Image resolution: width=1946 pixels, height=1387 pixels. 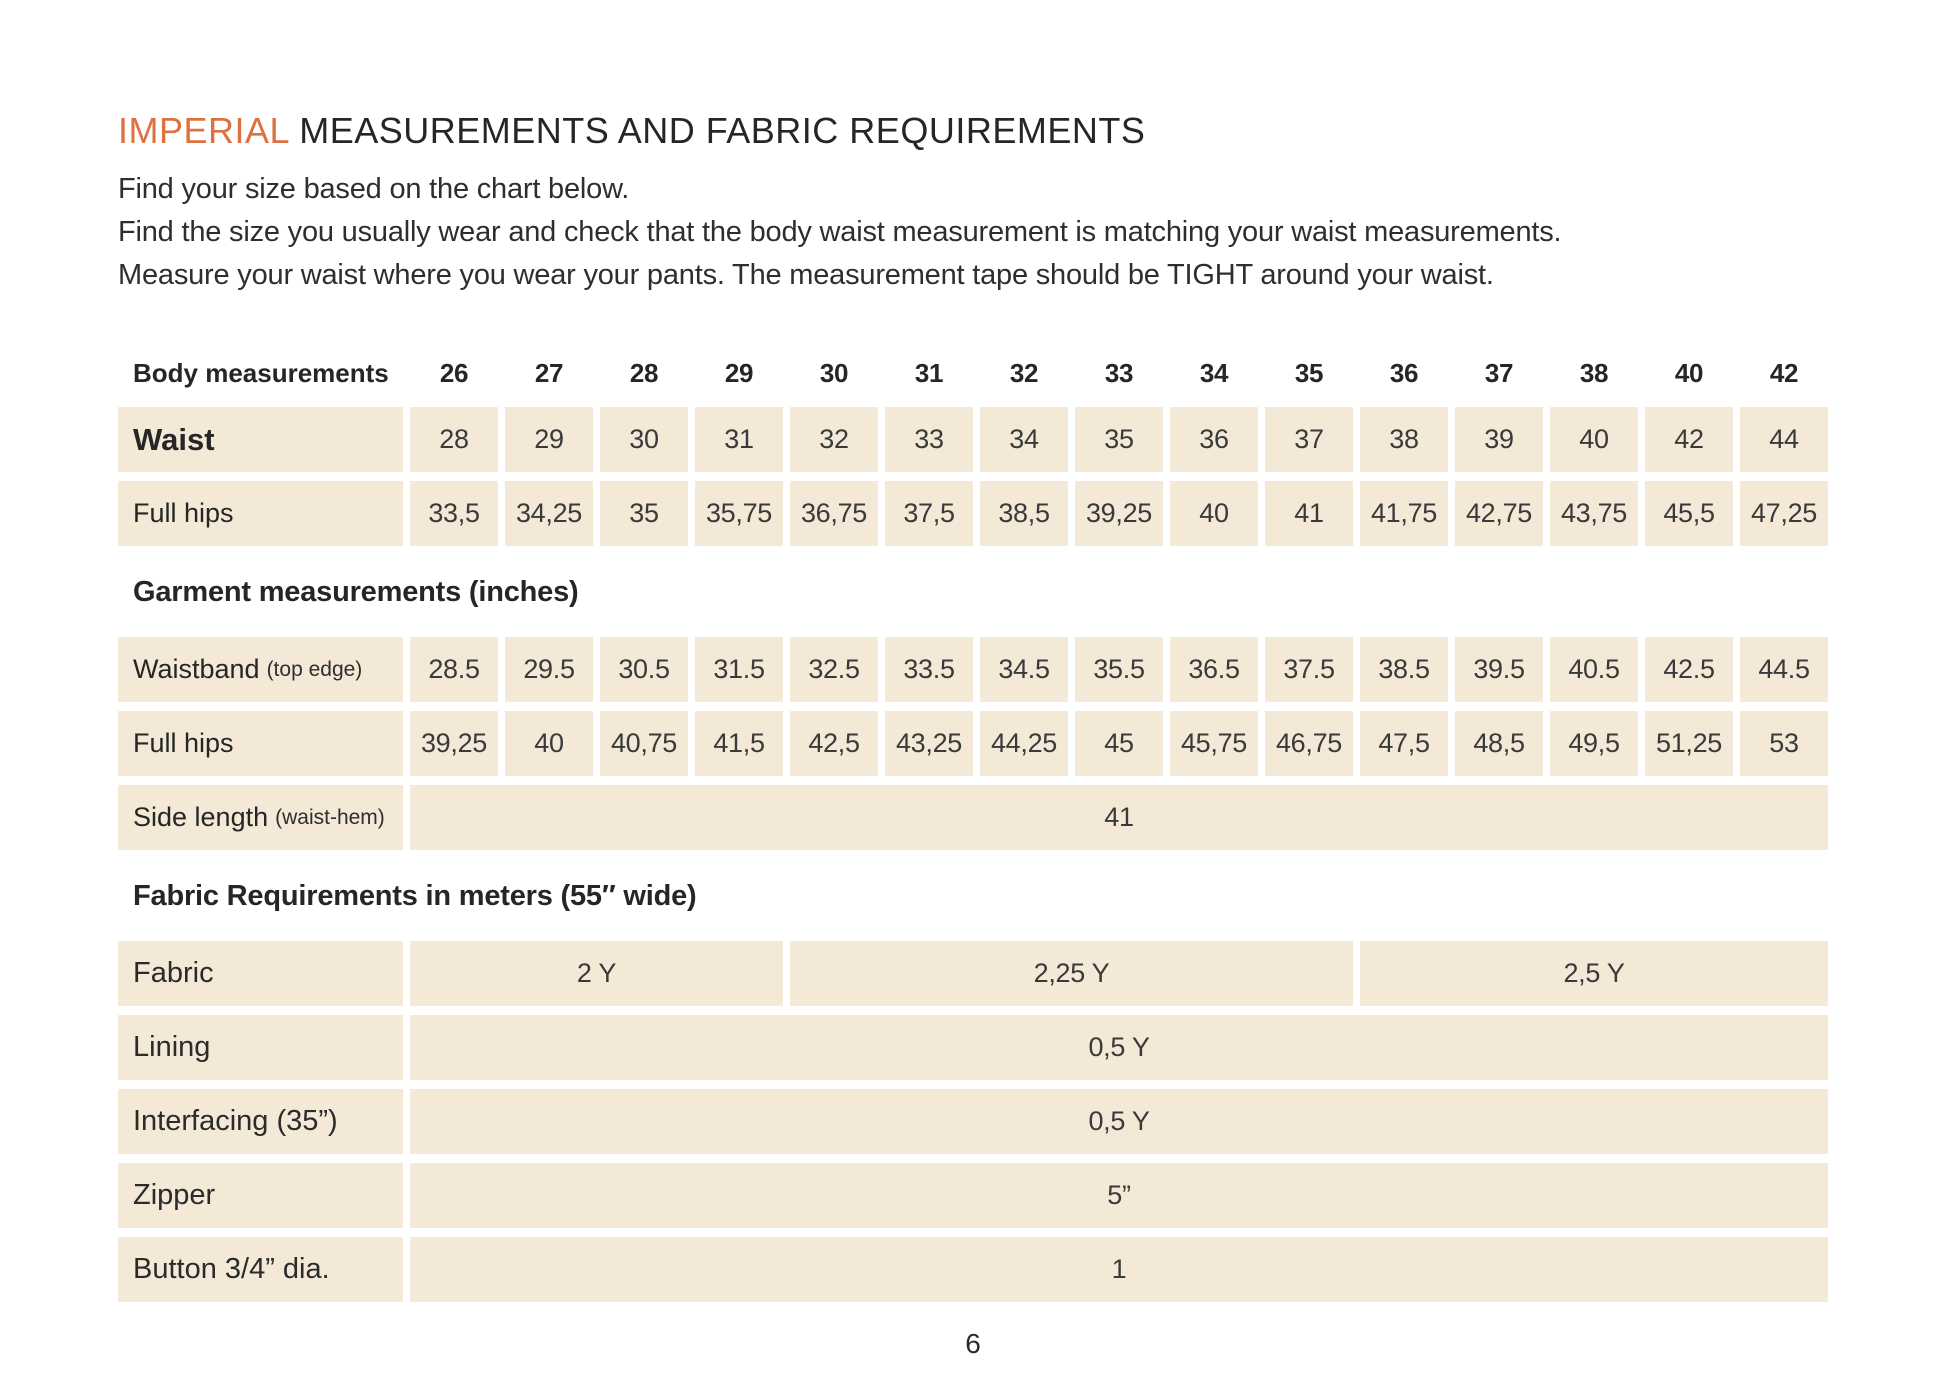 I want to click on interfacing-row: Interfacing (35”) 0,5 Y, so click(x=973, y=1121).